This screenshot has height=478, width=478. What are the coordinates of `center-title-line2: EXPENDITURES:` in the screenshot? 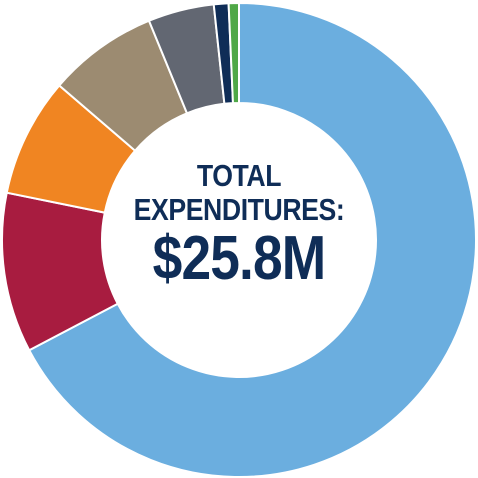 It's located at (239, 209).